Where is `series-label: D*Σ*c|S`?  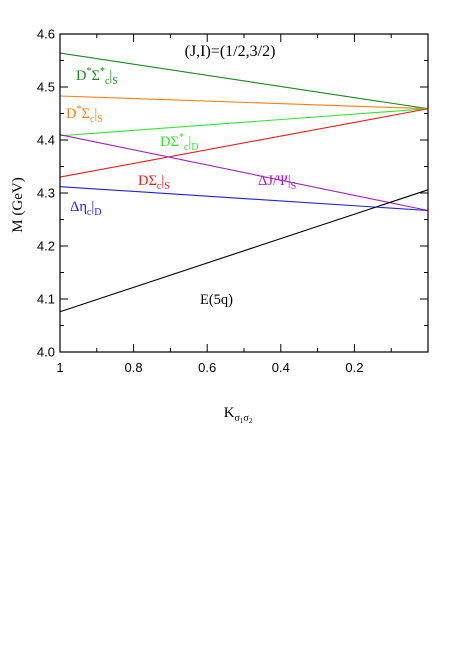
series-label: D*Σ*c|S is located at coordinates (97, 76).